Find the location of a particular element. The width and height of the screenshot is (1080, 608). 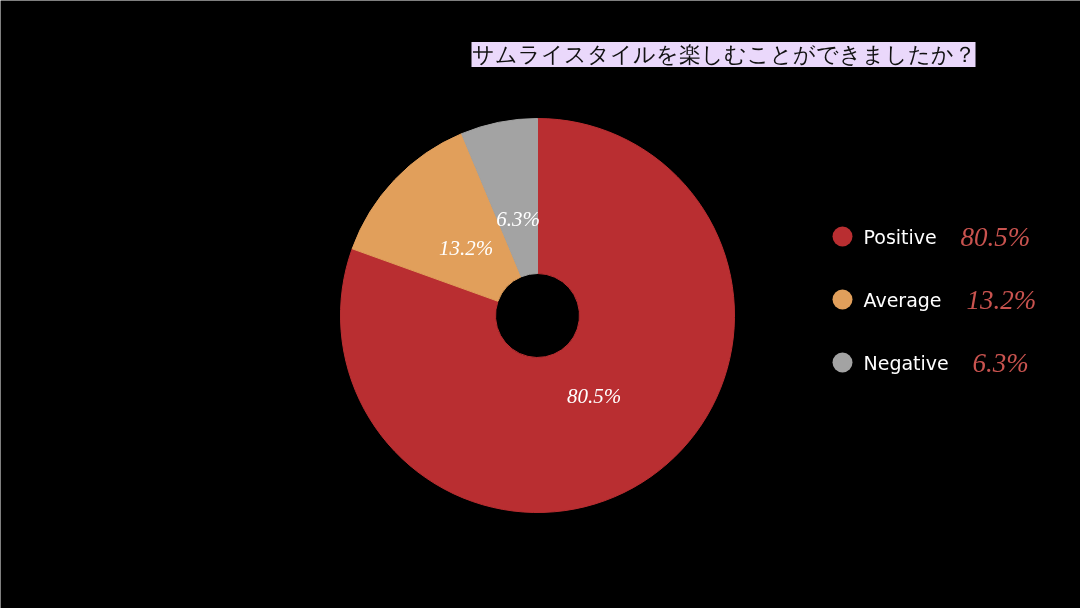

legend-label: Negative is located at coordinates (906, 362).